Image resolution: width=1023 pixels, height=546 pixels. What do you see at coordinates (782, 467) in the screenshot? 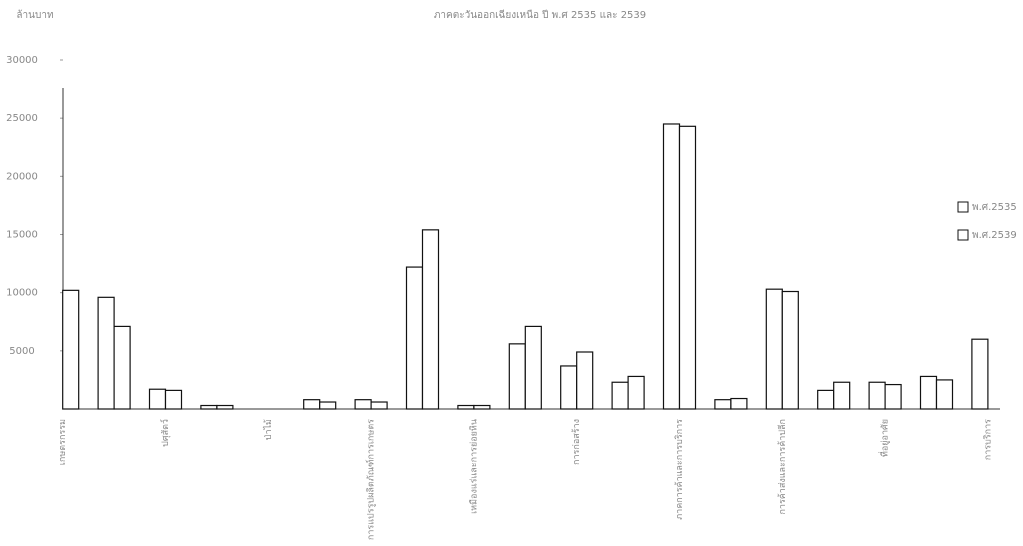
I see `x-tick-label: การค้าส่งและการค้าปลีก` at bounding box center [782, 467].